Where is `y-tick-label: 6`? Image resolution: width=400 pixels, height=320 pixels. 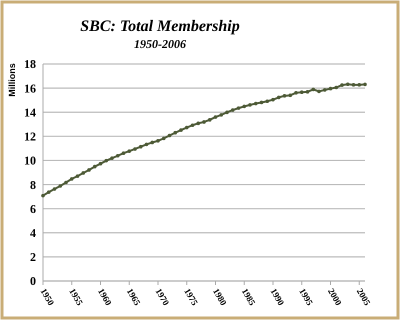
y-tick-label: 6 is located at coordinates (33, 209).